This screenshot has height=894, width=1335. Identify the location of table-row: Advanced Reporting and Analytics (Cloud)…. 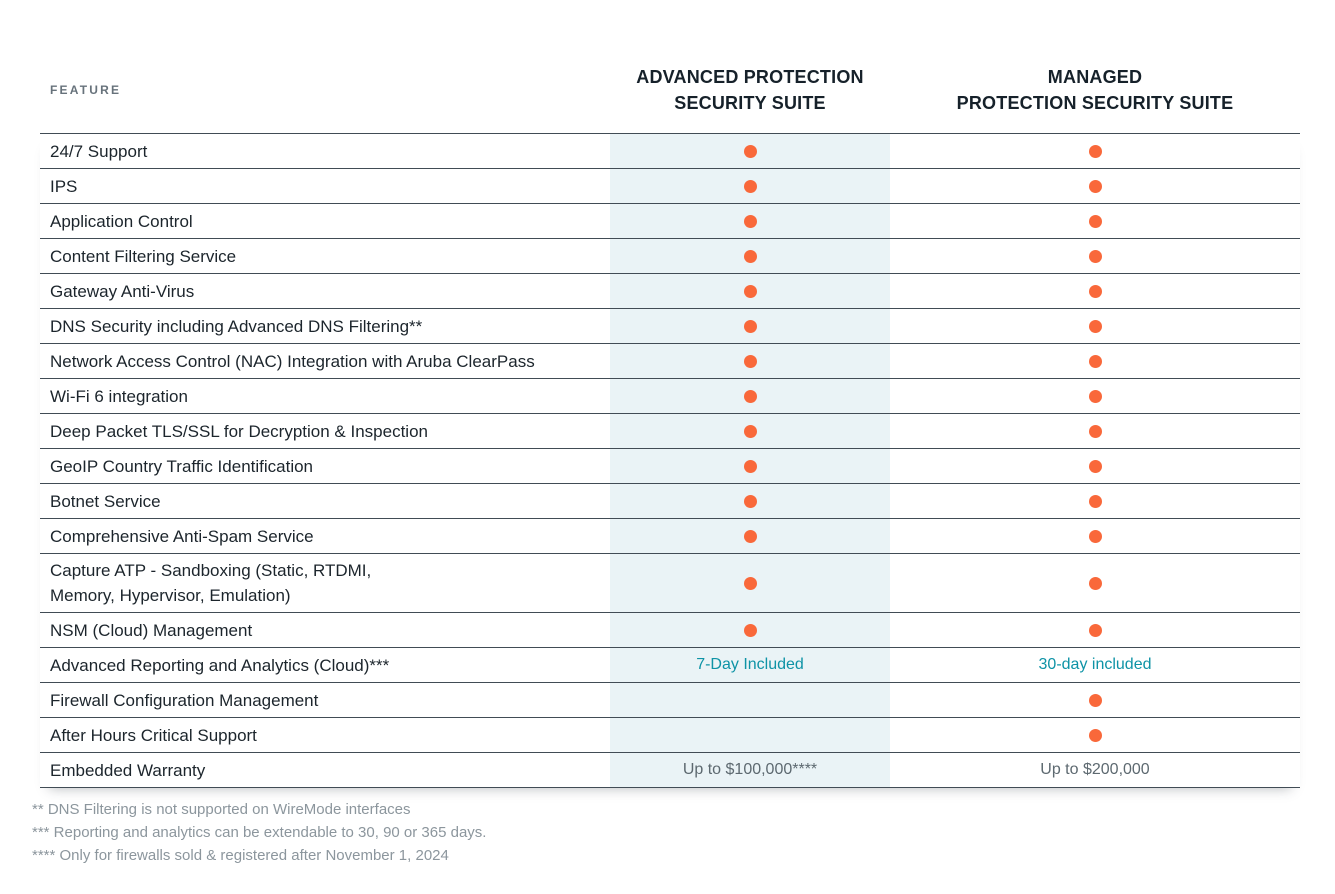
(670, 664).